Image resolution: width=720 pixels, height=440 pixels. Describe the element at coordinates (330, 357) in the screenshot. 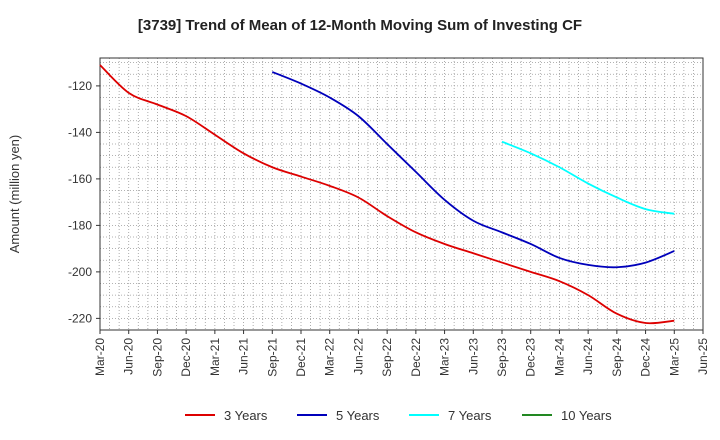

I see `x-tick-label: Mar-22` at that location.